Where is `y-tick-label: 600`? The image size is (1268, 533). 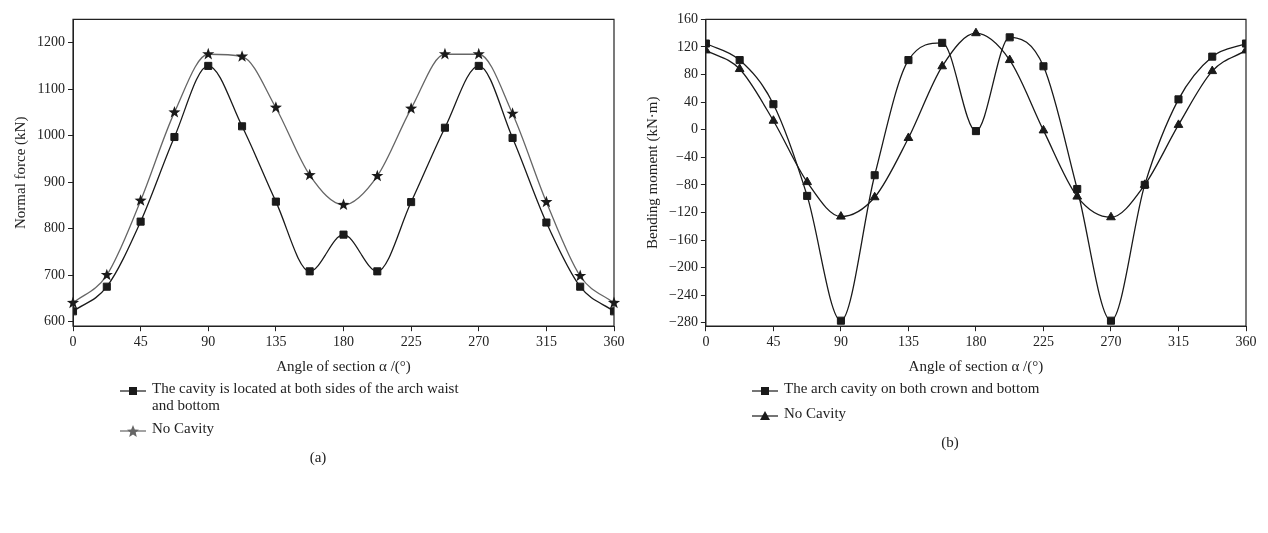
y-tick-label: 600 is located at coordinates (54, 321).